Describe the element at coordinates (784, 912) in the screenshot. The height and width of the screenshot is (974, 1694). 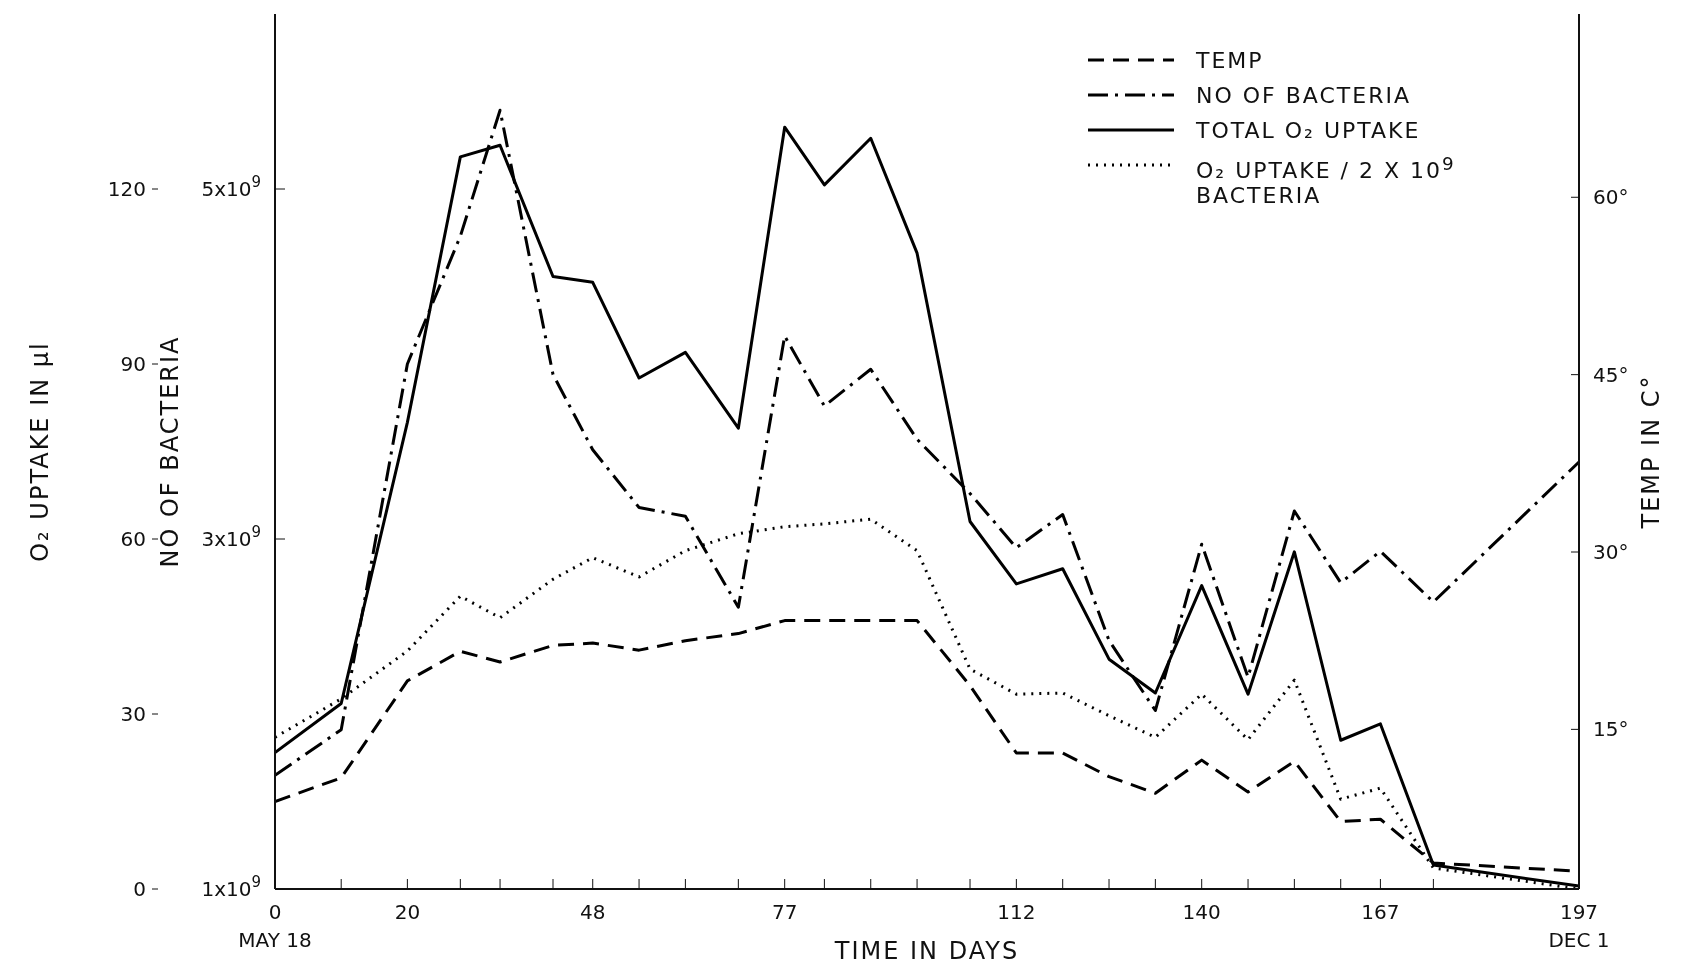
I see `x-tick-label: 77` at that location.